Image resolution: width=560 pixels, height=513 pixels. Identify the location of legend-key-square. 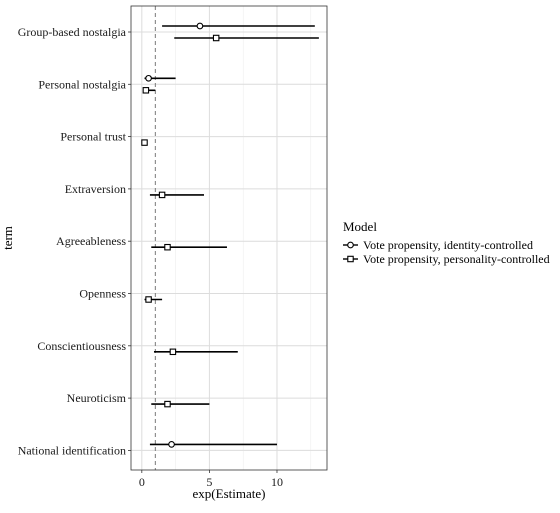
(350, 259).